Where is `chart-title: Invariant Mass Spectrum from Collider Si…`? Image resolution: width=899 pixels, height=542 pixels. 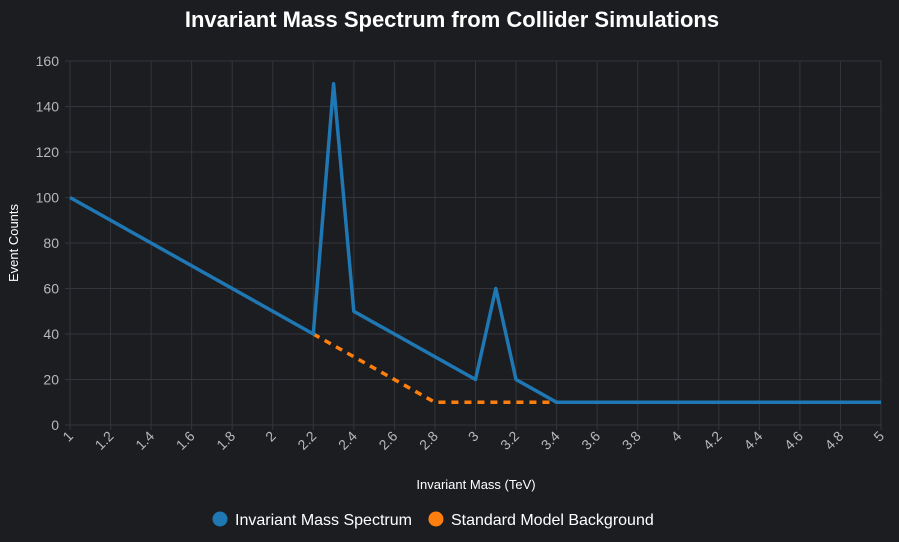
chart-title: Invariant Mass Spectrum from Collider Si… is located at coordinates (452, 19).